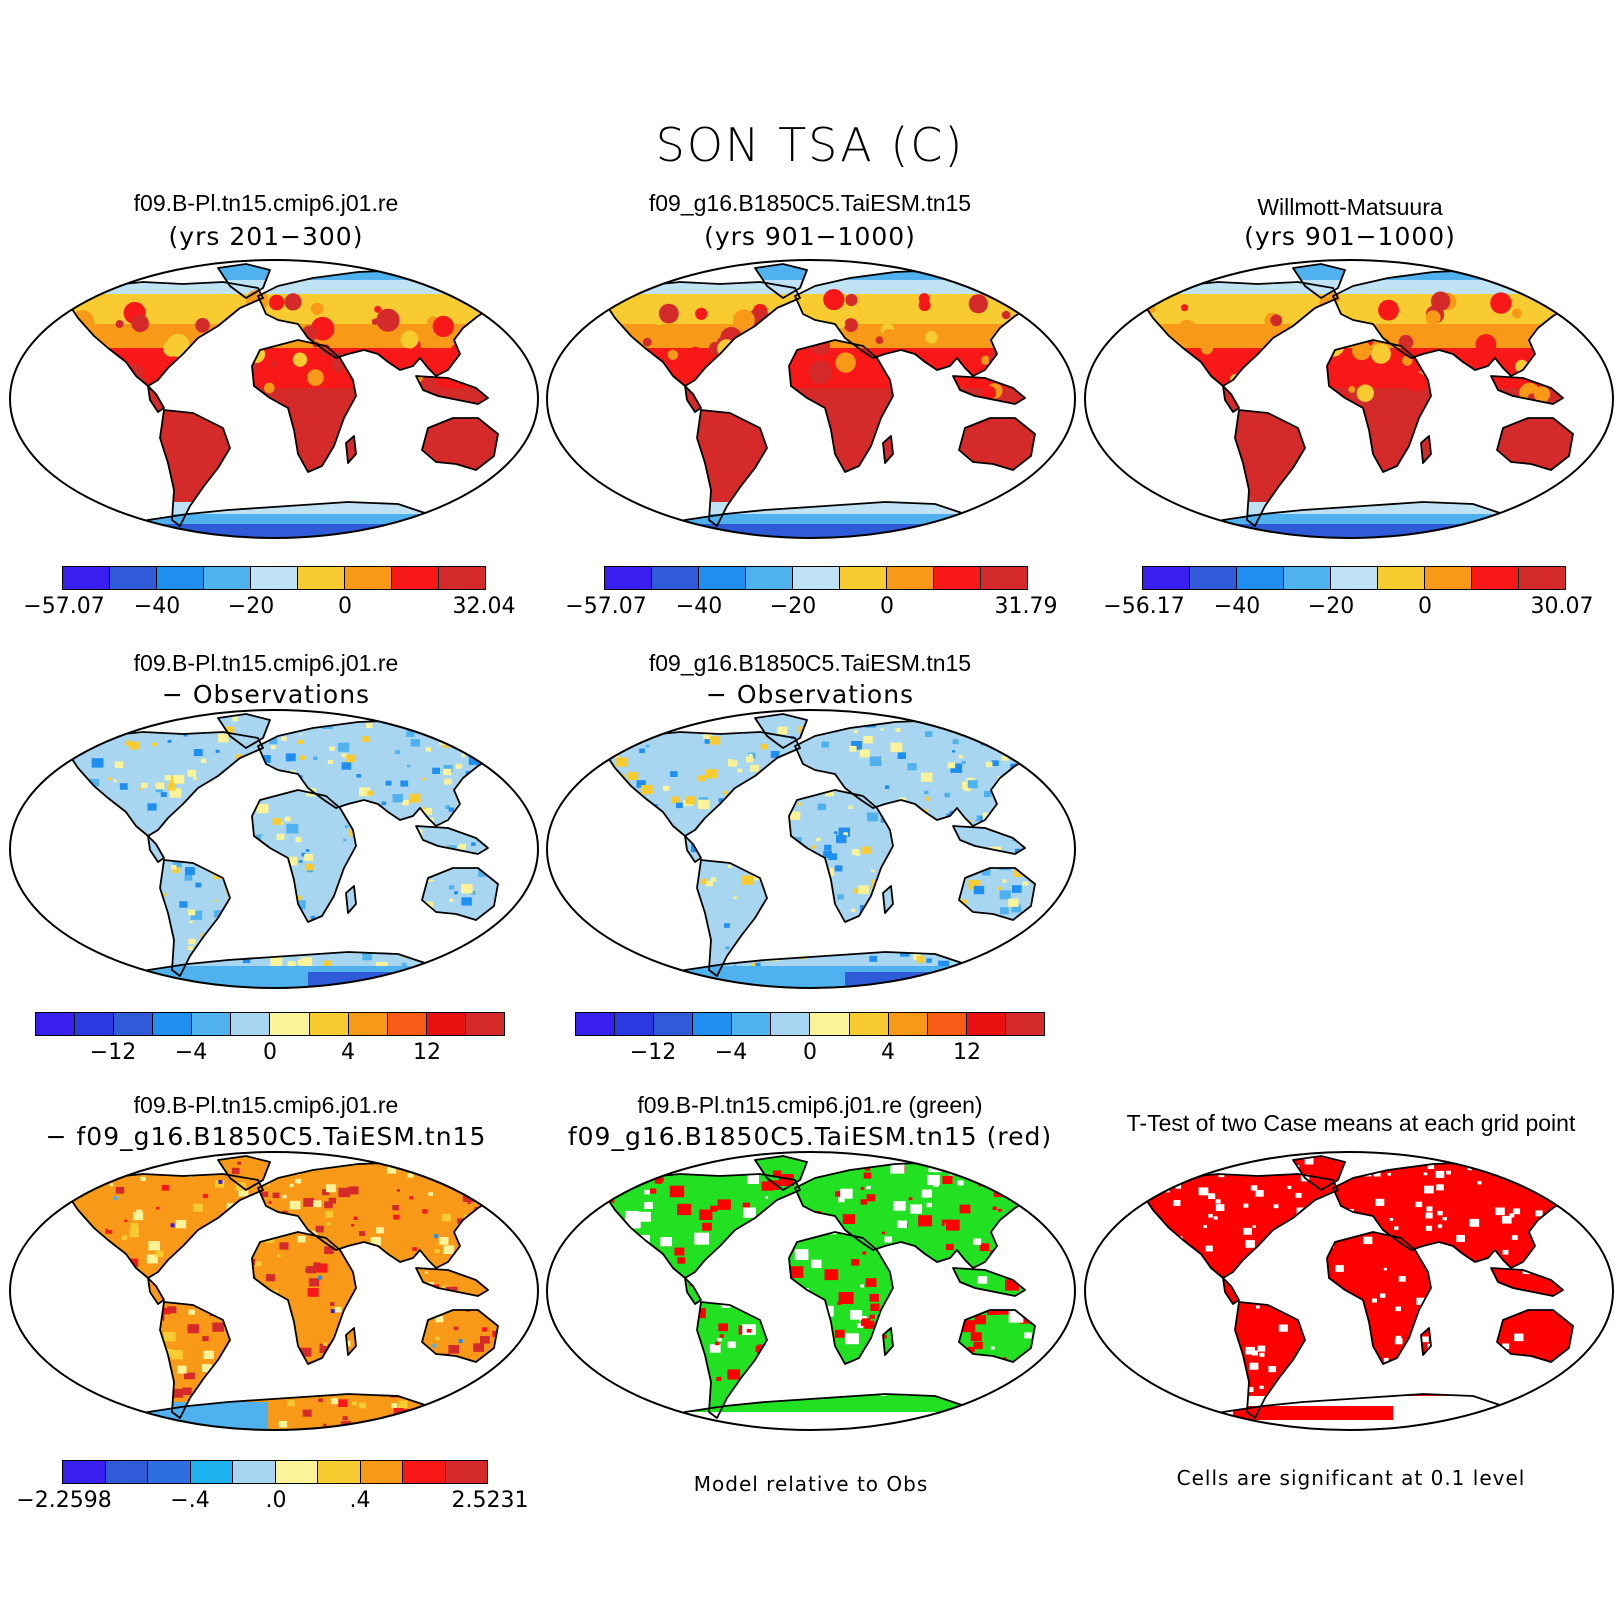  Describe the element at coordinates (888, 1052) in the screenshot. I see `cb5-label: 4` at that location.